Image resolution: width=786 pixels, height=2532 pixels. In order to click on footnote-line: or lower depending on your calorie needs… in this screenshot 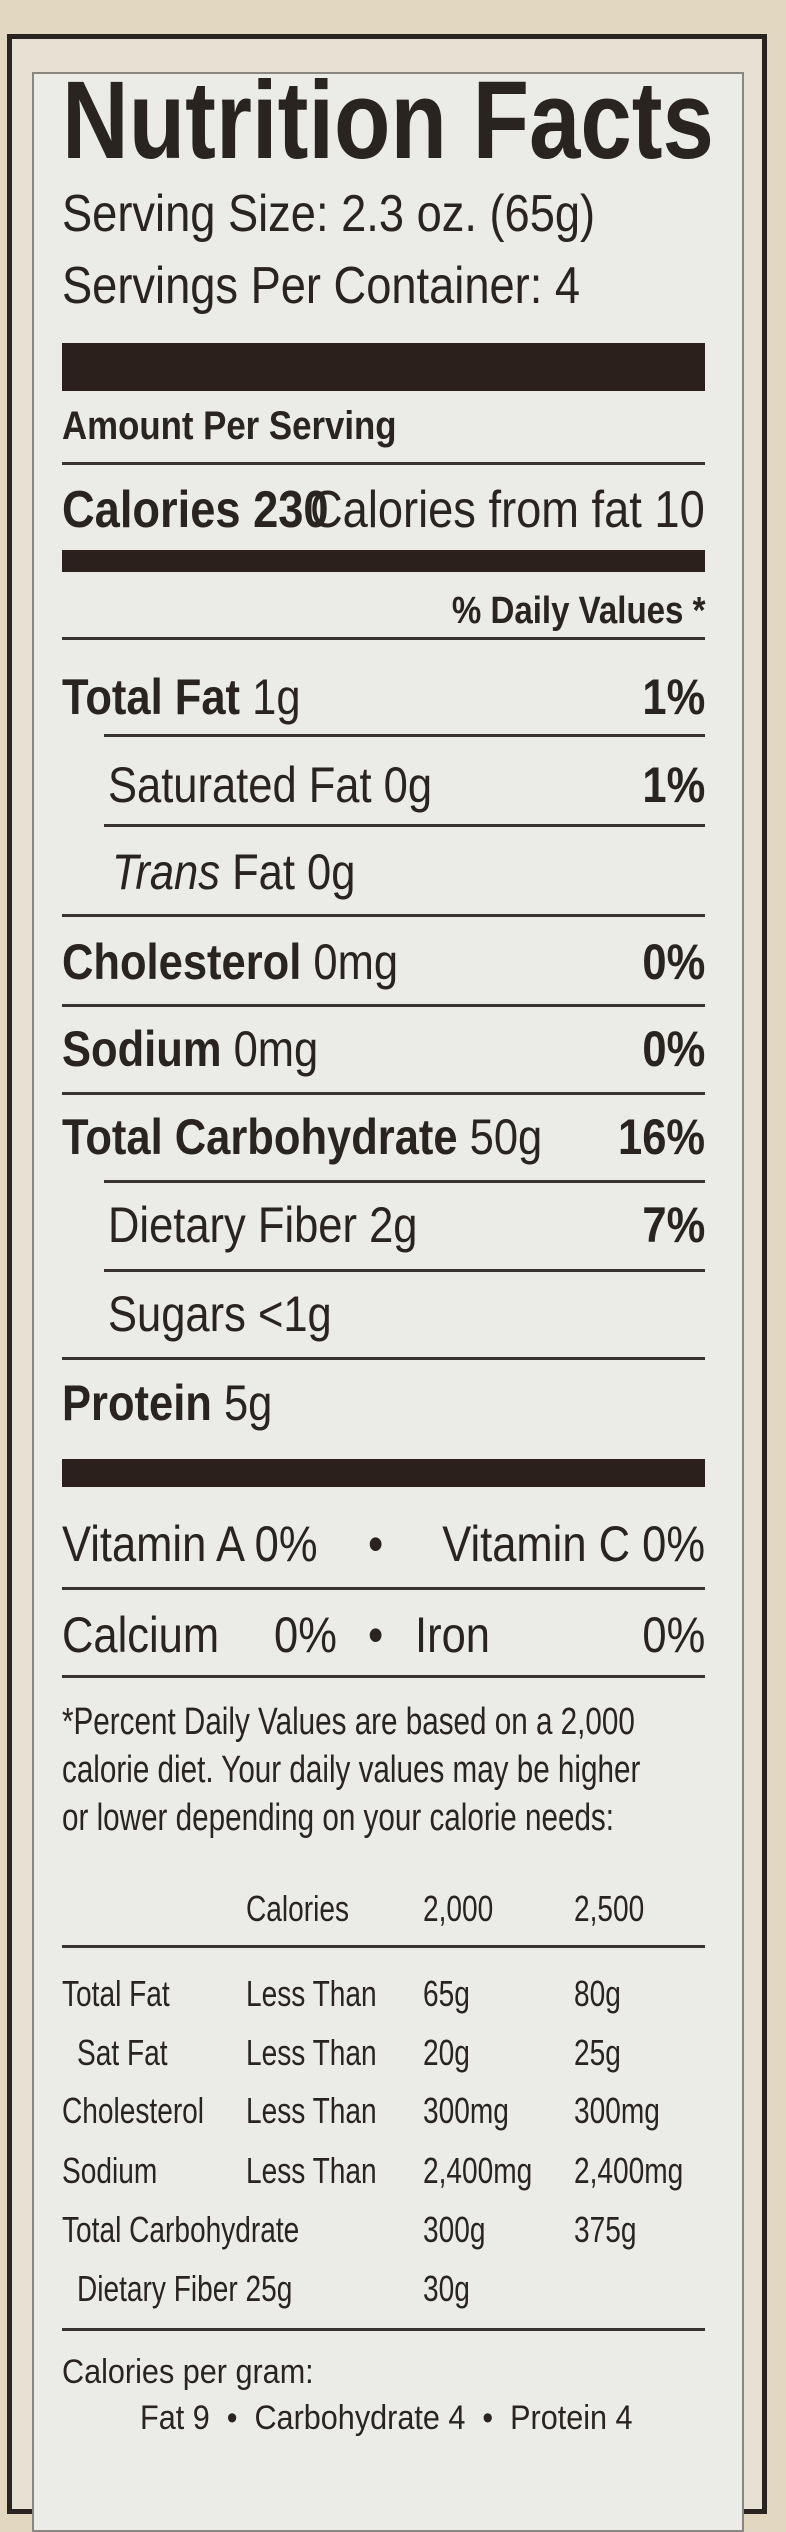, I will do `click(338, 1818)`.